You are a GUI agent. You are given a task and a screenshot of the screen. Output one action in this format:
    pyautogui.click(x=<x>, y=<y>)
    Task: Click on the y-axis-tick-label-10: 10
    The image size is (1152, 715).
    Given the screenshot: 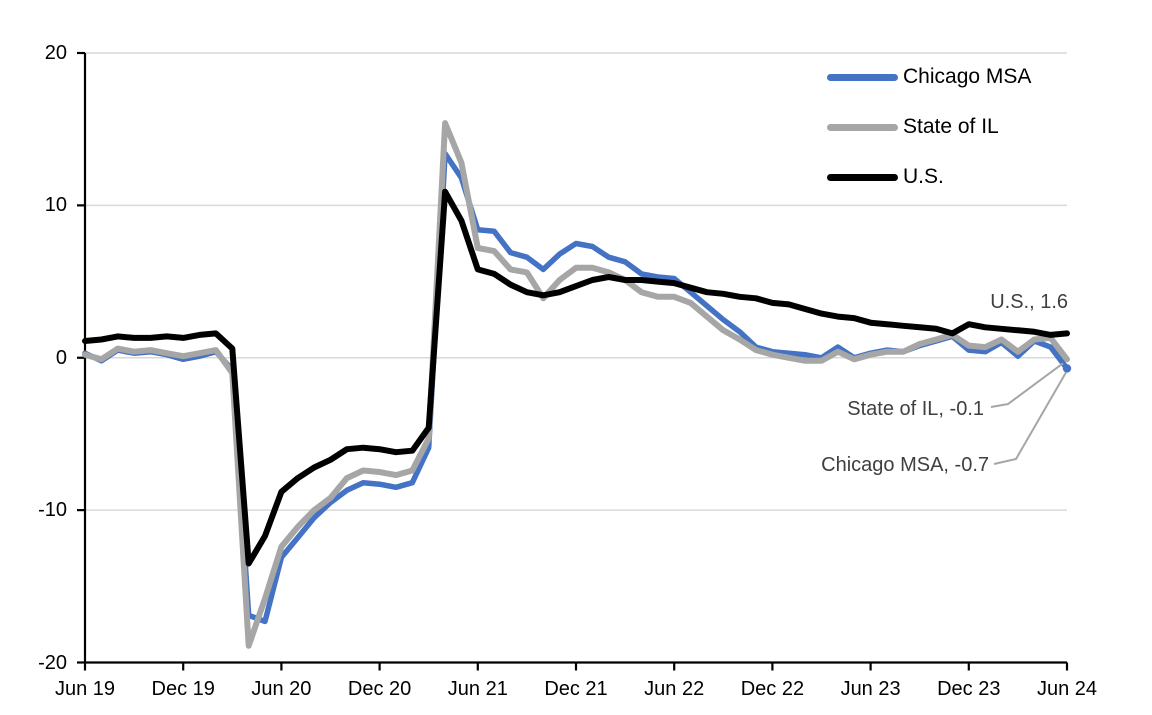 What is the action you would take?
    pyautogui.click(x=55, y=205)
    